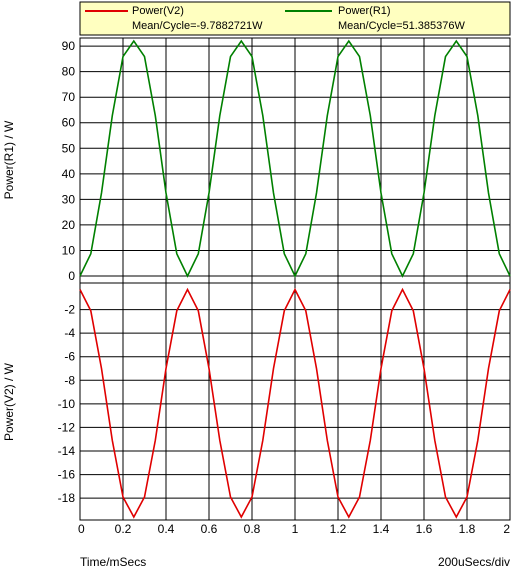  What do you see at coordinates (69, 97) in the screenshot?
I see `y-tick-label: 70` at bounding box center [69, 97].